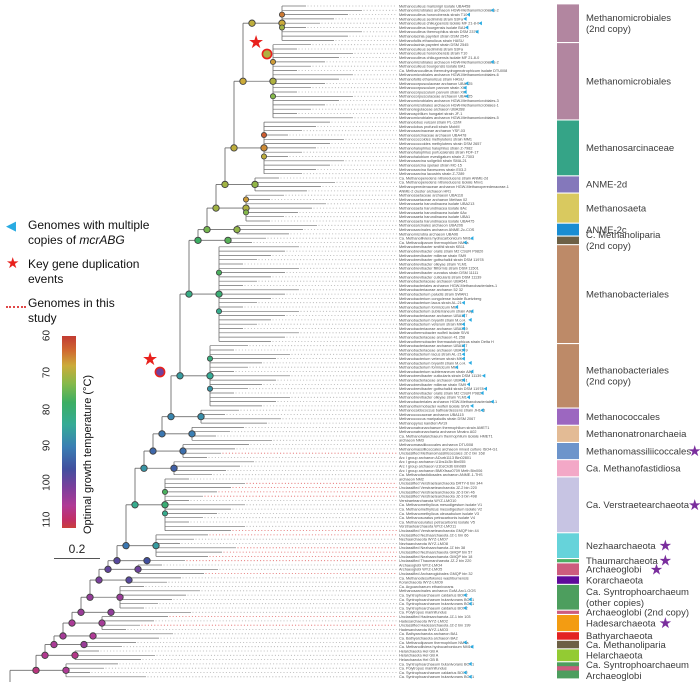  I want to click on clade-label: Helarchaeota, so click(614, 656).